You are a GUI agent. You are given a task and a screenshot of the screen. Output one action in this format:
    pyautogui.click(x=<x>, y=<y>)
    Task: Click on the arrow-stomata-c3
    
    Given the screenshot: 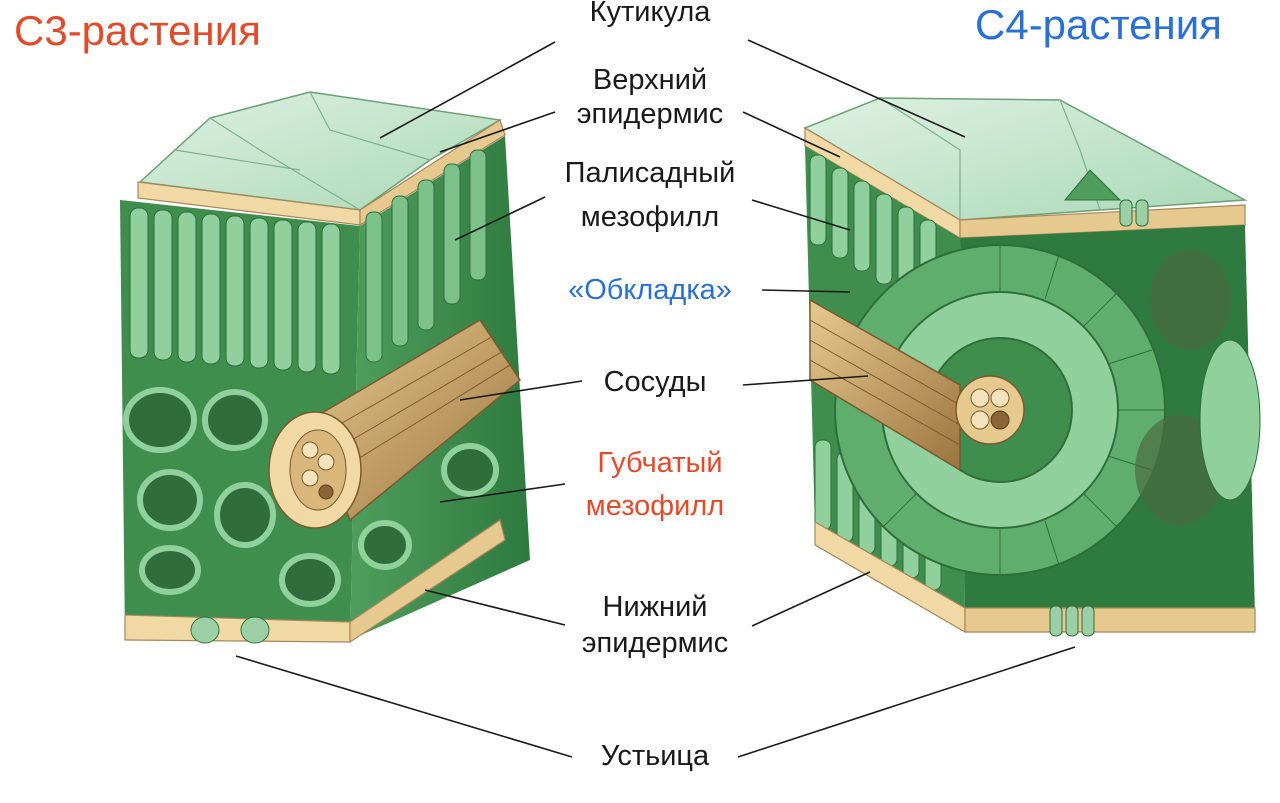 What is the action you would take?
    pyautogui.click(x=404, y=706)
    